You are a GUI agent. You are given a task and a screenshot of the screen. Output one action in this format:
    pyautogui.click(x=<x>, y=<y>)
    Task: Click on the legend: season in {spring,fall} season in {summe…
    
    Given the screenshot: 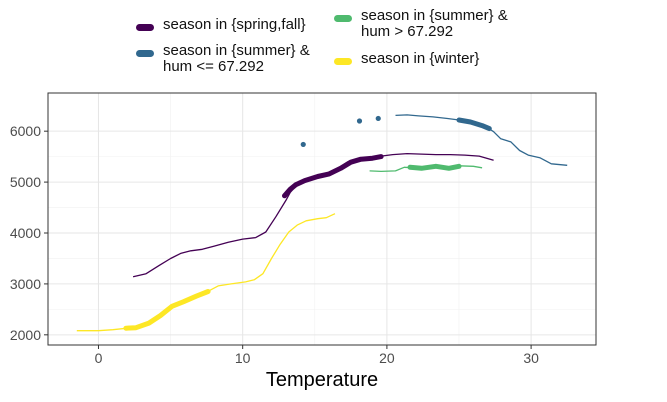 What is the action you would take?
    pyautogui.click(x=346, y=44)
    